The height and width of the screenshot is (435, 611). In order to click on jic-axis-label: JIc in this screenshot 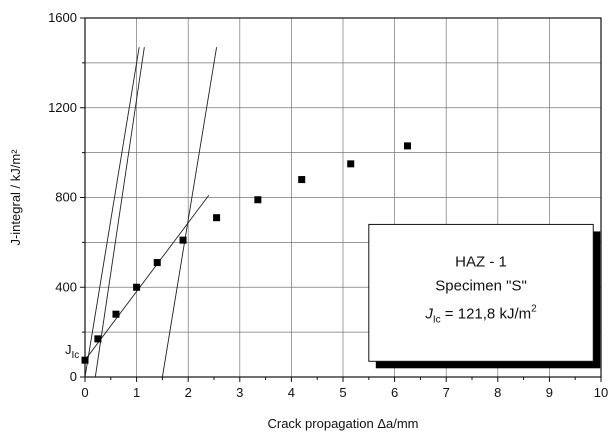, I will do `click(72, 351)`.